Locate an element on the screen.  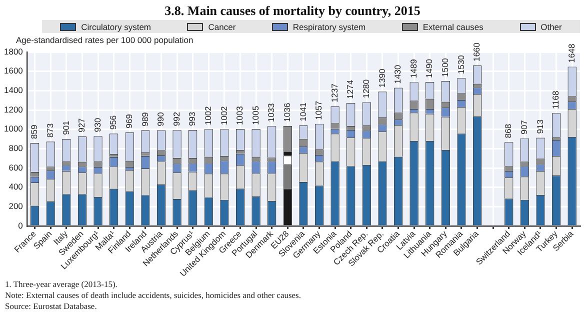
legend-label: External causes is located at coordinates (453, 27).